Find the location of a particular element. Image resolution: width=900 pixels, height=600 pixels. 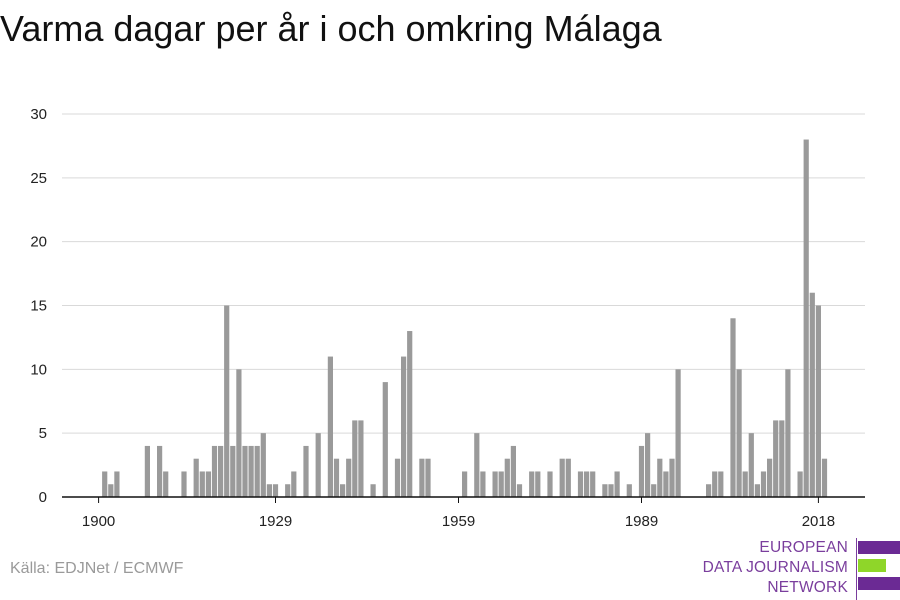

bar-1992 is located at coordinates (660, 477).